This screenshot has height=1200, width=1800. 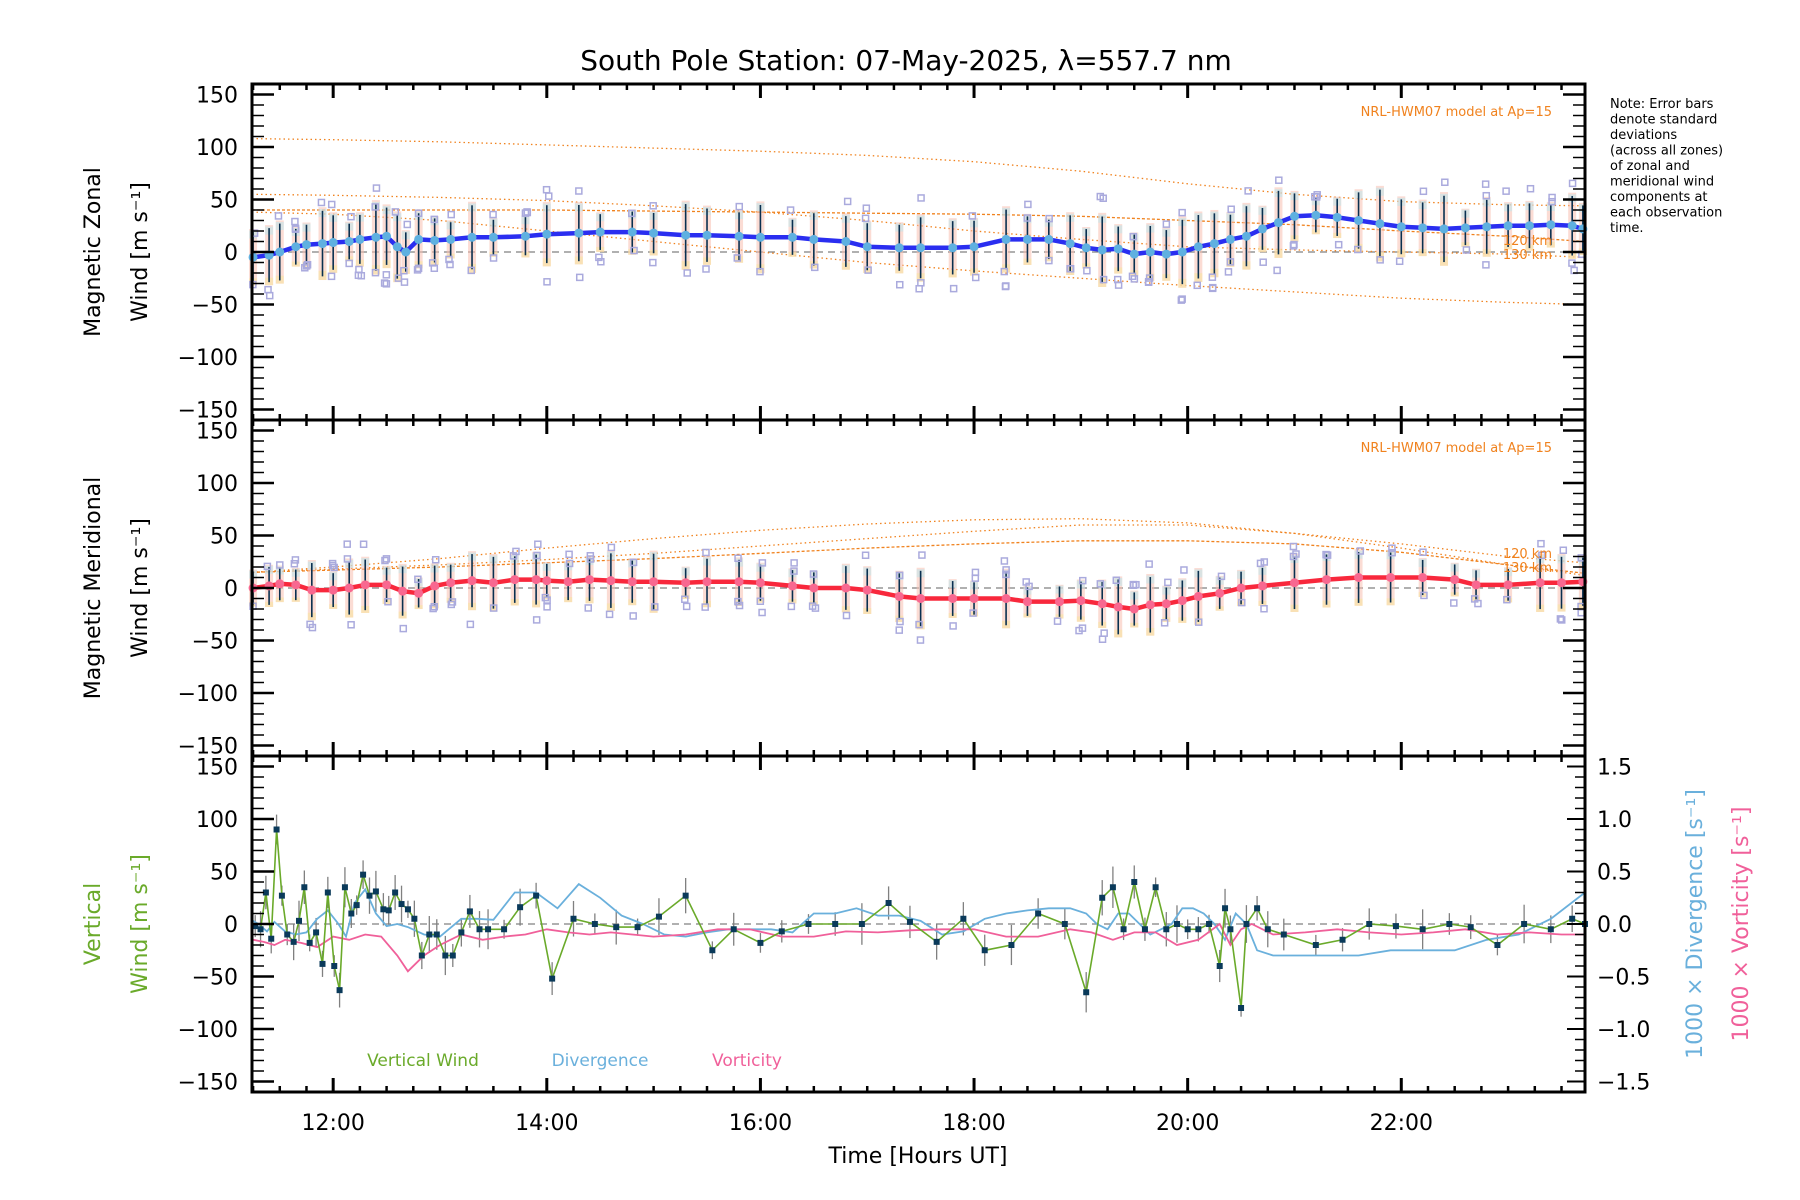 I want to click on y-tick-label: 0, so click(x=231, y=589).